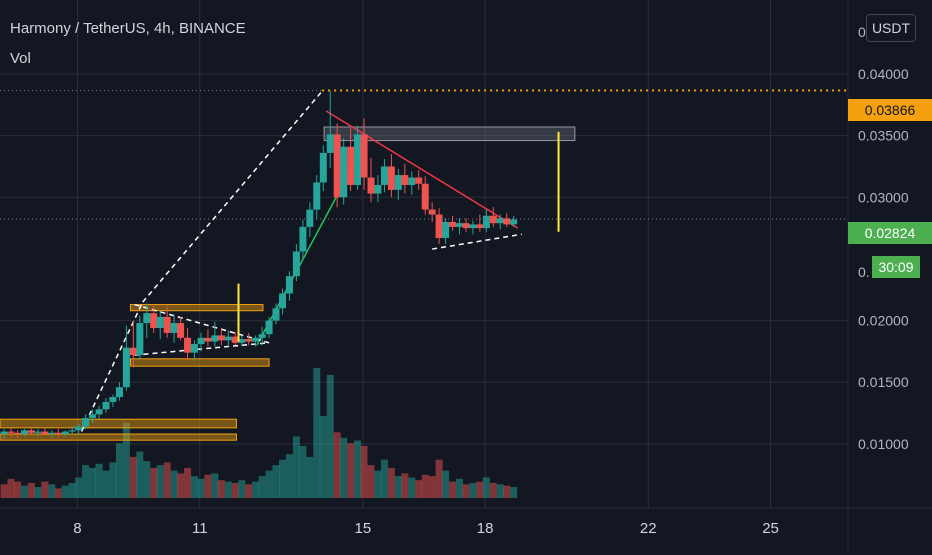 This screenshot has width=932, height=555. I want to click on price-tick-label-partial: 0, so click(862, 32).